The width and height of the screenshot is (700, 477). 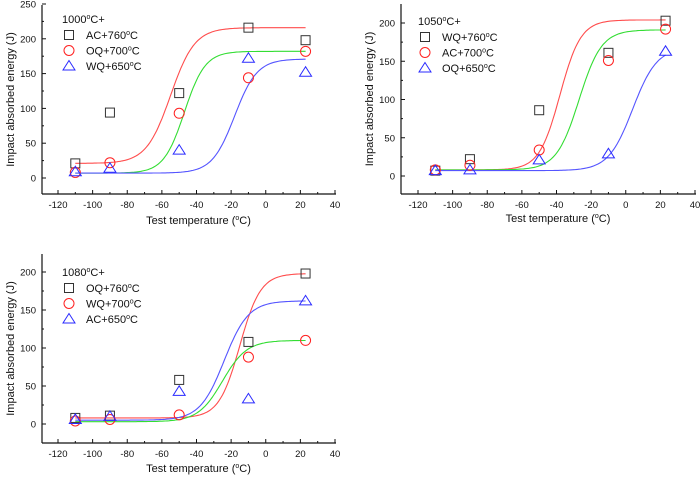 I want to click on legend-label: AC+650oC, so click(x=112, y=320).